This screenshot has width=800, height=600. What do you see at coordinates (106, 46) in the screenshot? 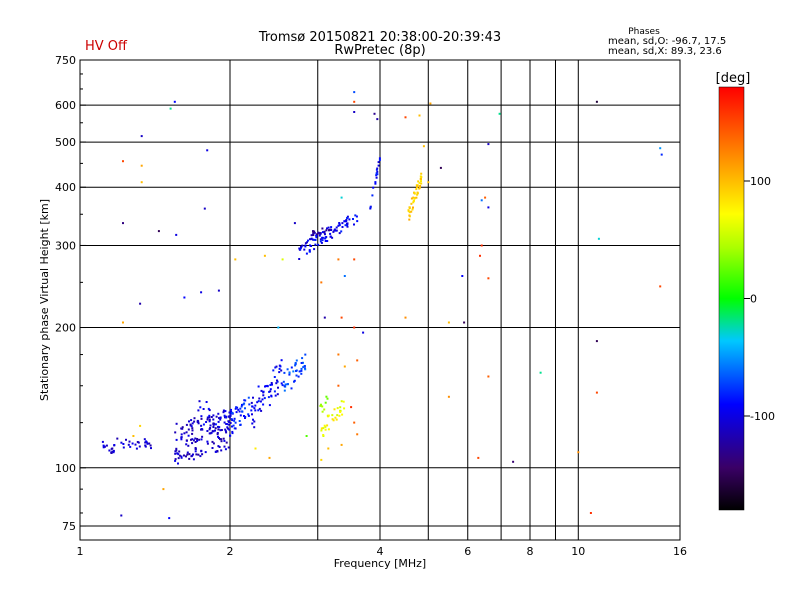
I see `hv-status-label: HV Off` at bounding box center [106, 46].